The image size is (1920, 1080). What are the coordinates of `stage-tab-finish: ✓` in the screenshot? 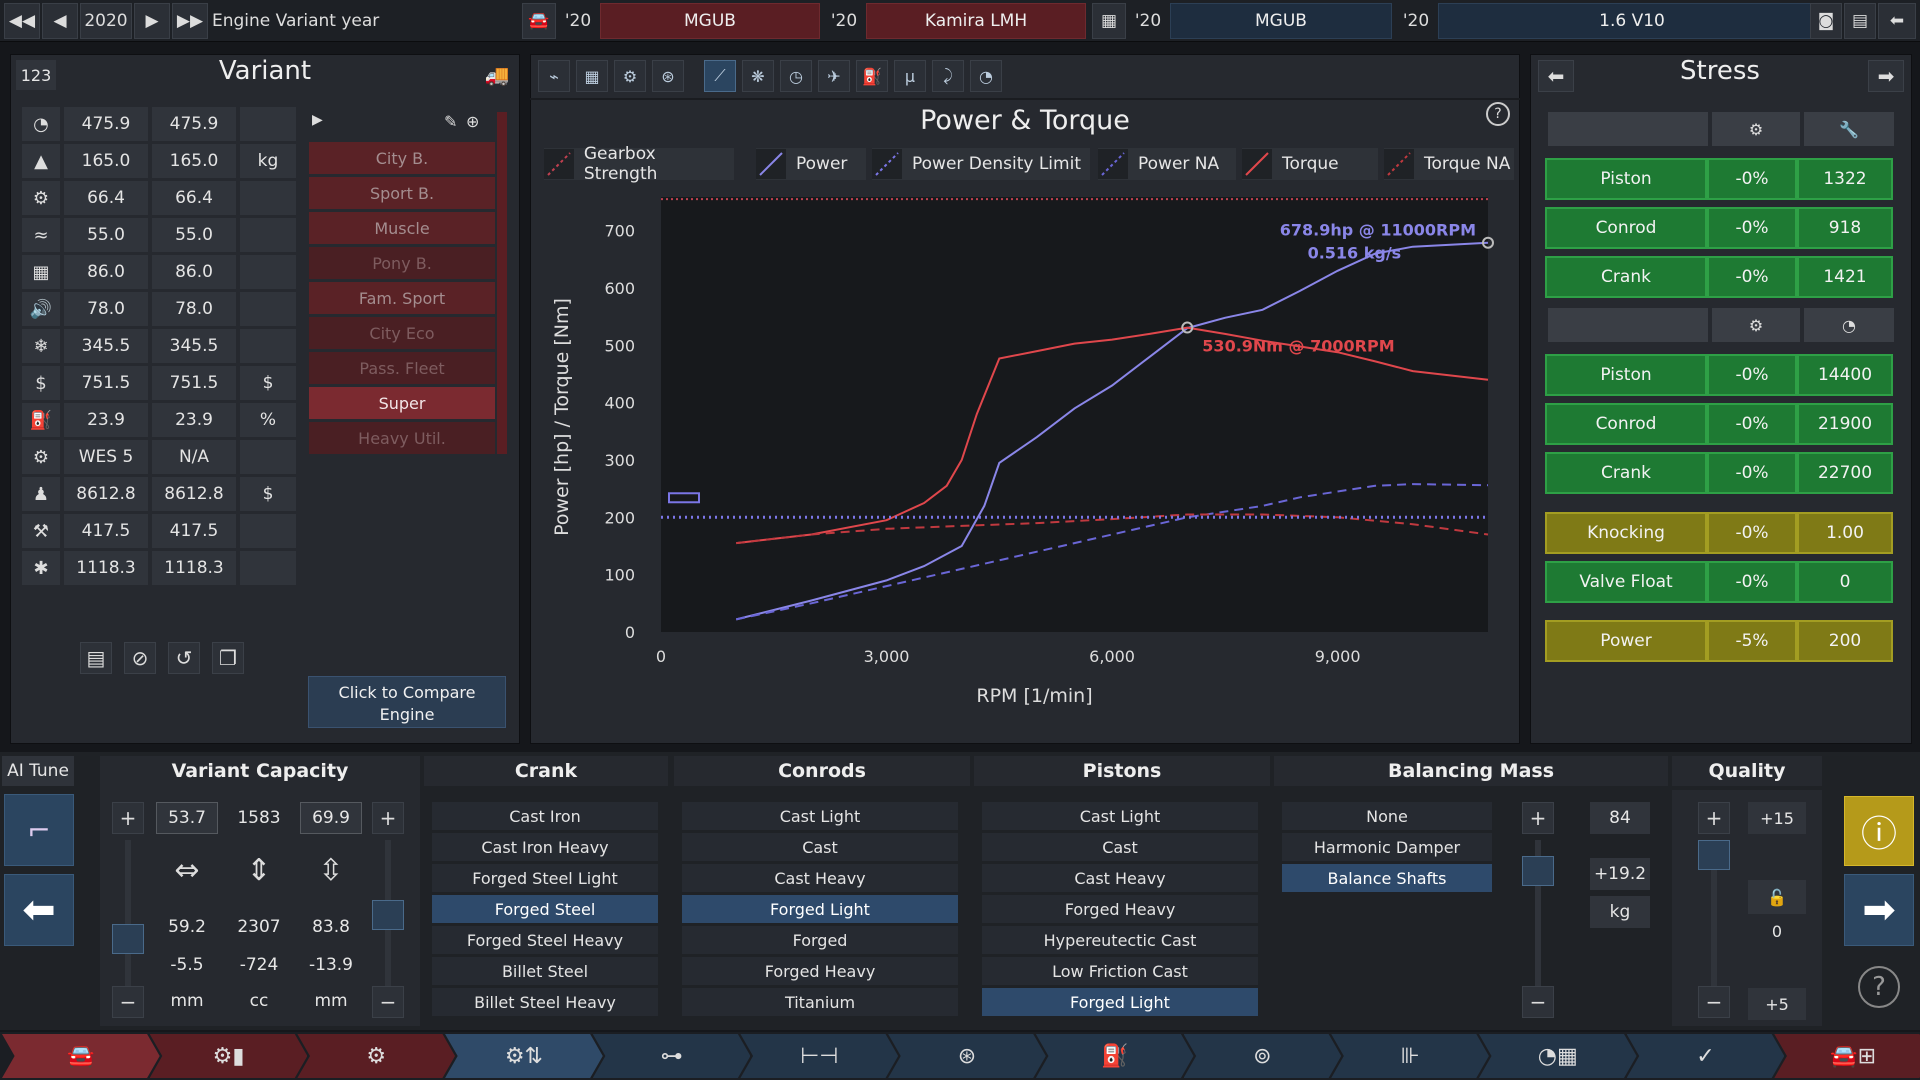 It's located at (1705, 1056).